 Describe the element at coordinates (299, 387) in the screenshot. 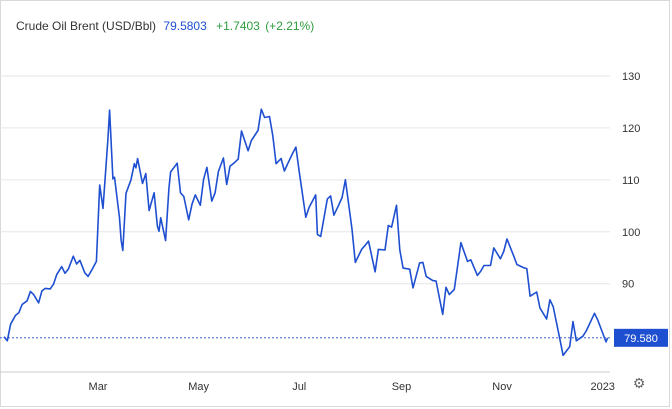

I see `x-tick-label: Jul` at that location.